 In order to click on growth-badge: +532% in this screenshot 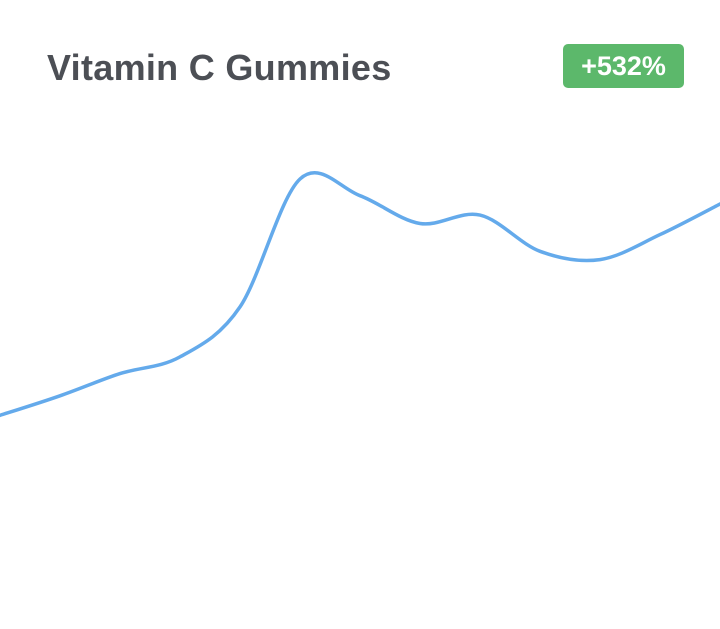, I will do `click(623, 66)`.